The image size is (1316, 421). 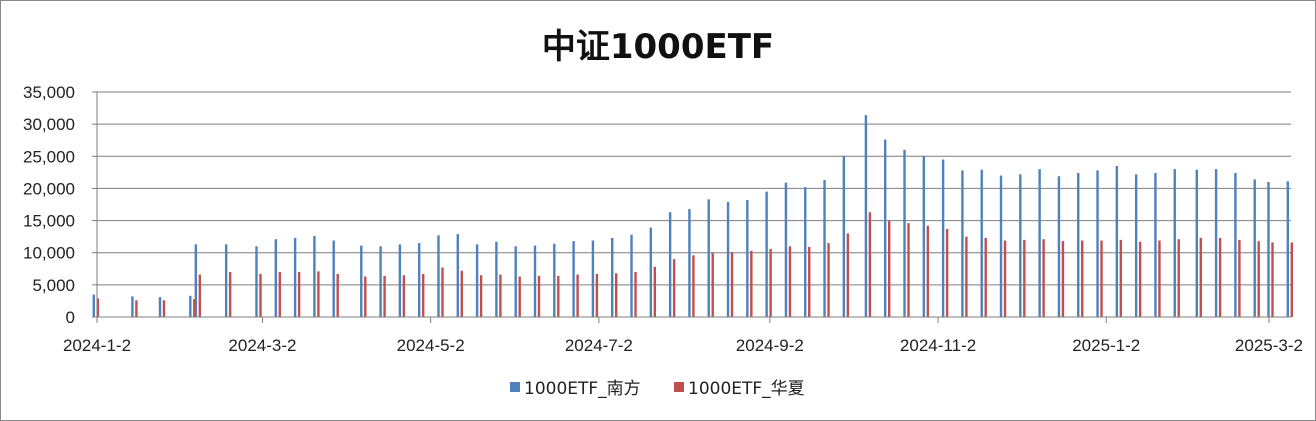 I want to click on x-tick-label: 2024-1-2, so click(x=97, y=345).